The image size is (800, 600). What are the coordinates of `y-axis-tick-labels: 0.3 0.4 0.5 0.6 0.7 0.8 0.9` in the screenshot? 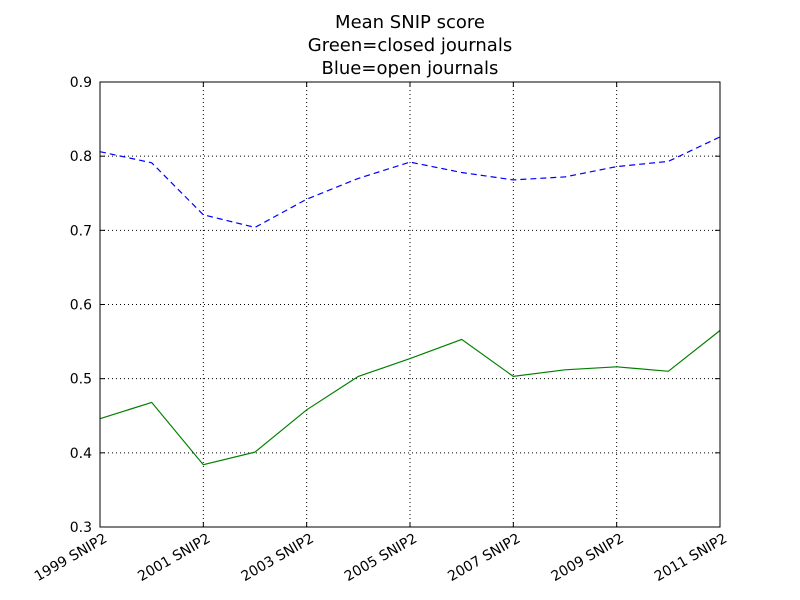 It's located at (81, 305).